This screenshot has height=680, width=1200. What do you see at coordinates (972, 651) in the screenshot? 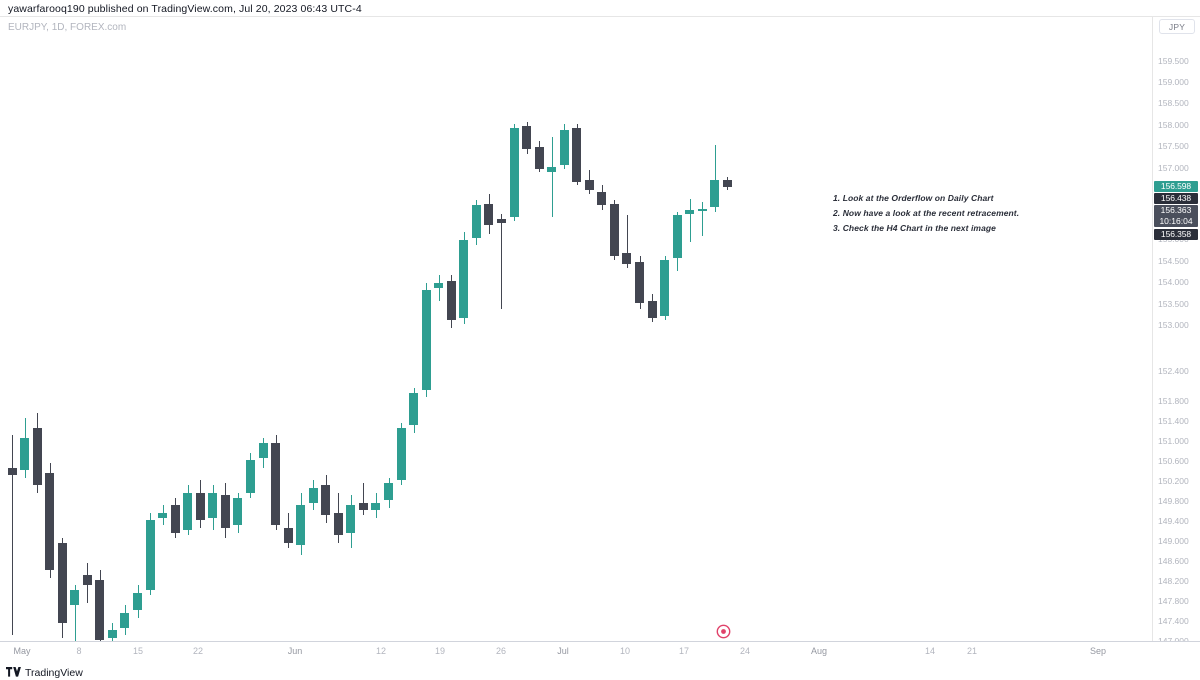
I see `time-tick-label: 21` at bounding box center [972, 651].